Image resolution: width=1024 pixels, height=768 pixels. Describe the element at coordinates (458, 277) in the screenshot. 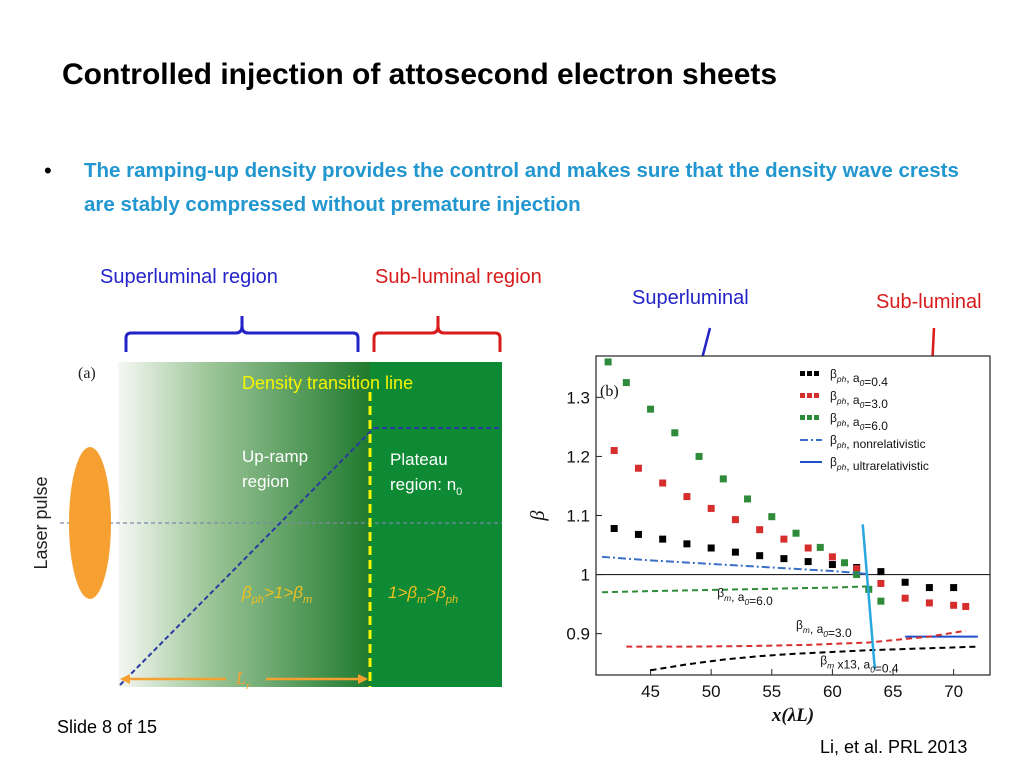

I see `label-subluminal-region: Sub-luminal region` at that location.